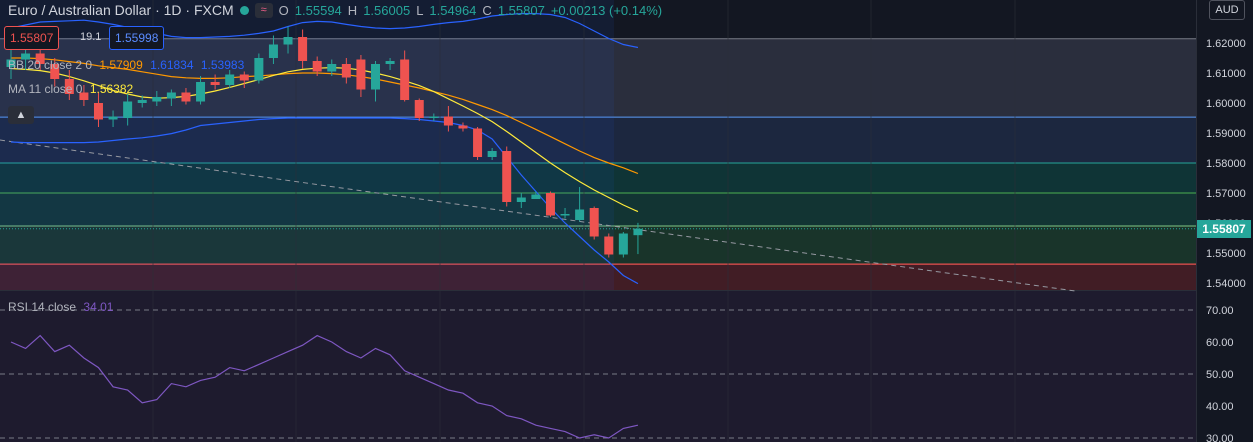 The width and height of the screenshot is (1253, 442). Describe the element at coordinates (121, 10) in the screenshot. I see `symbol-title: Euro / Australian Dollar · 1D · FXCM` at that location.